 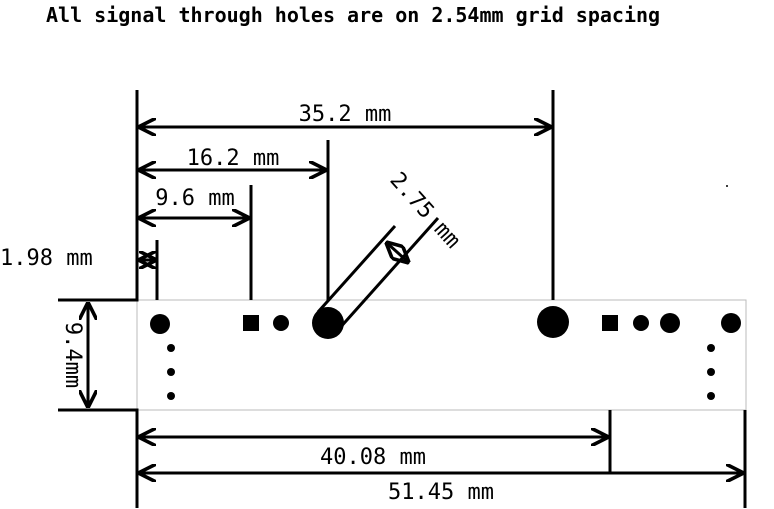 I want to click on bottom-extension-line, so click(x=98, y=458).